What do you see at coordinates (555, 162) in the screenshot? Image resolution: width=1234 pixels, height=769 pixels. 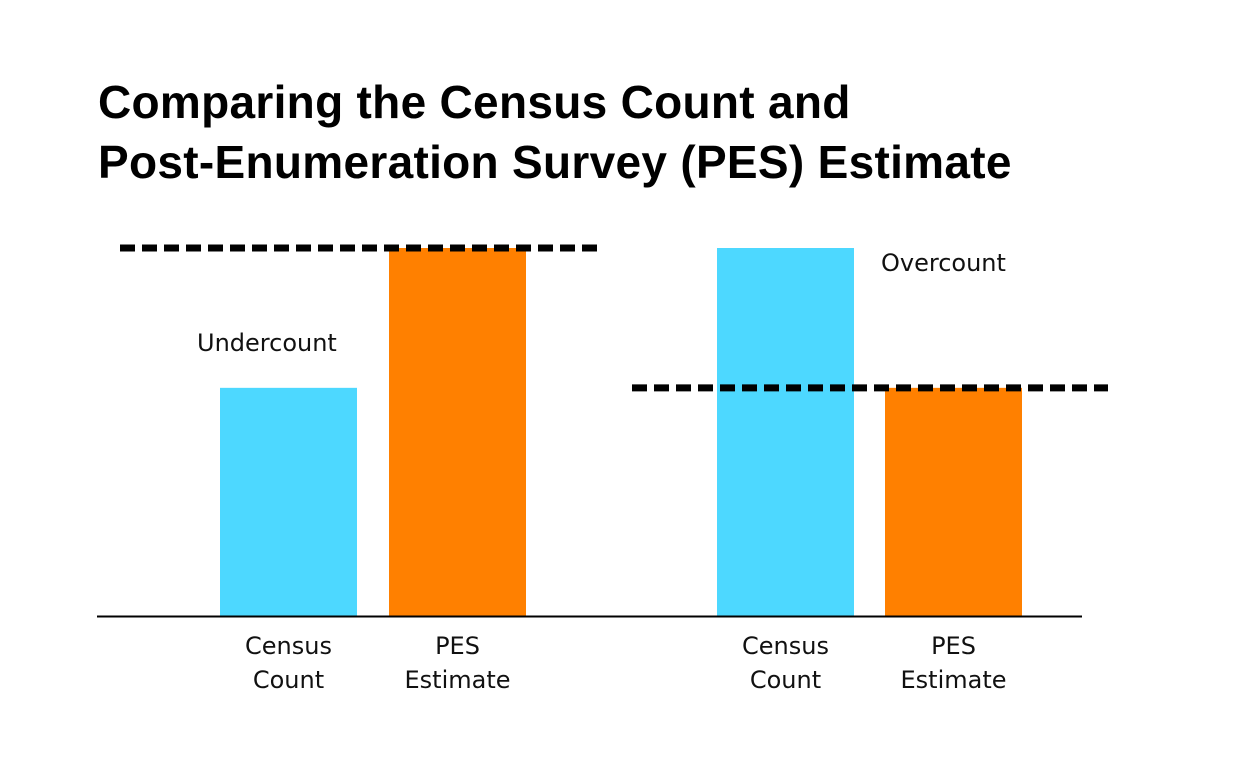 I see `chart-title-line-2: Post-Enumeration Survey (PES) Estimate` at bounding box center [555, 162].